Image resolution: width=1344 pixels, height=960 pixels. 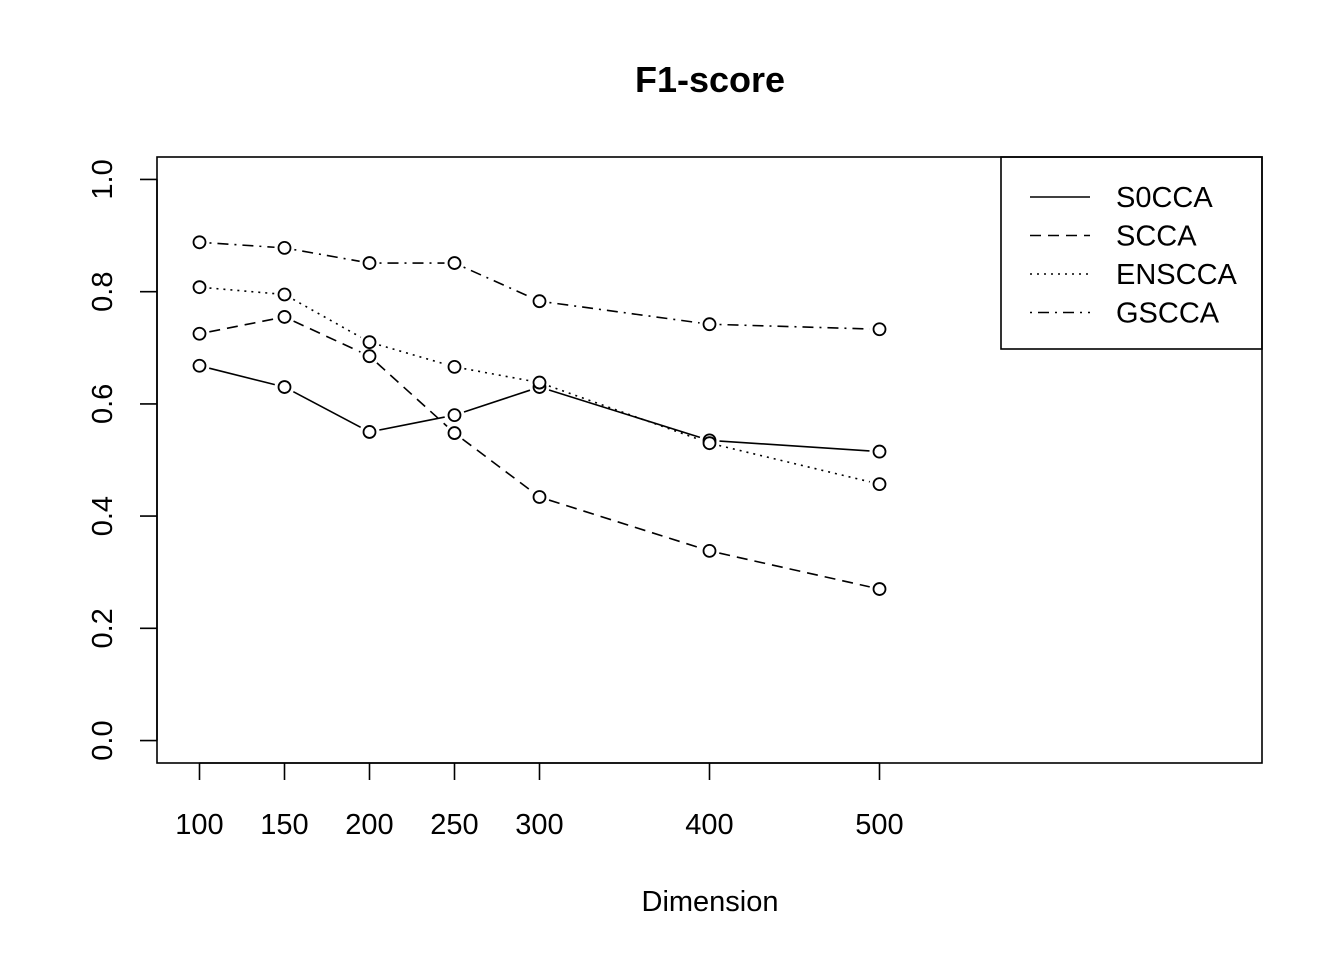 What do you see at coordinates (454, 825) in the screenshot?
I see `x-tick-label: 250` at bounding box center [454, 825].